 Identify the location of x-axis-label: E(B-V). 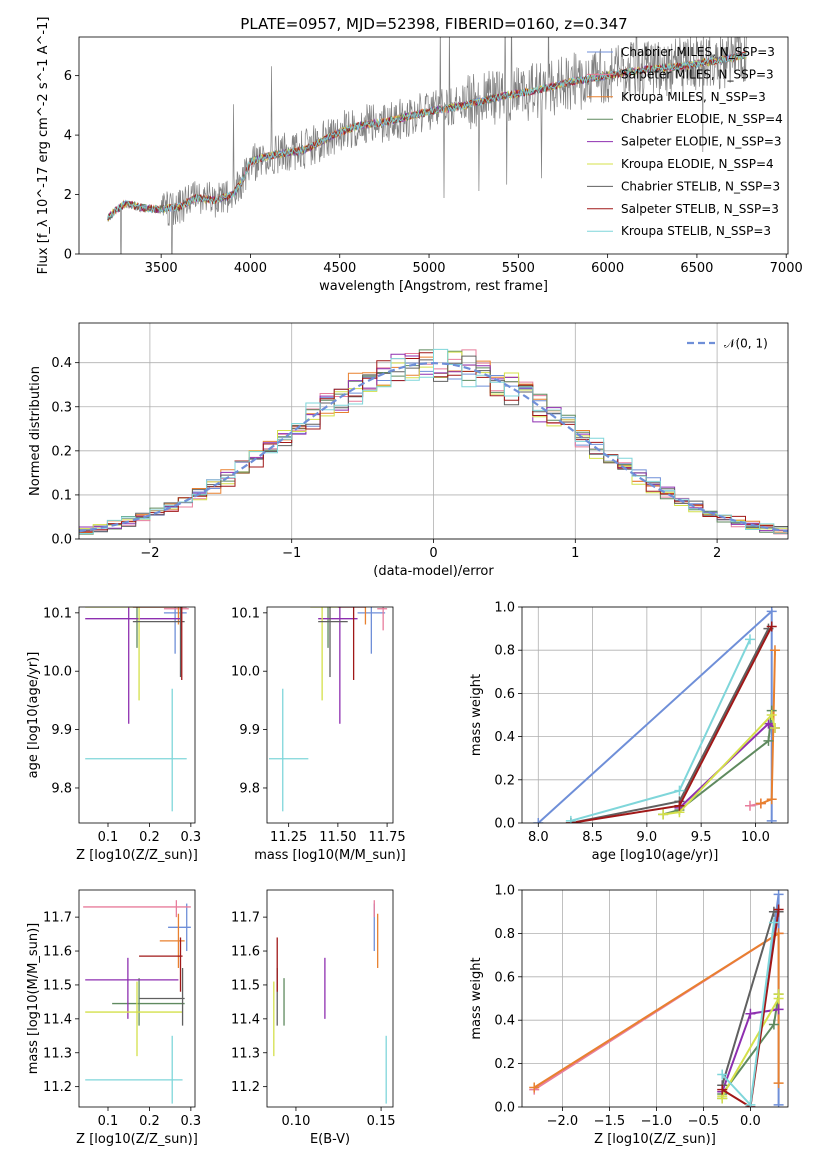
(330, 1139).